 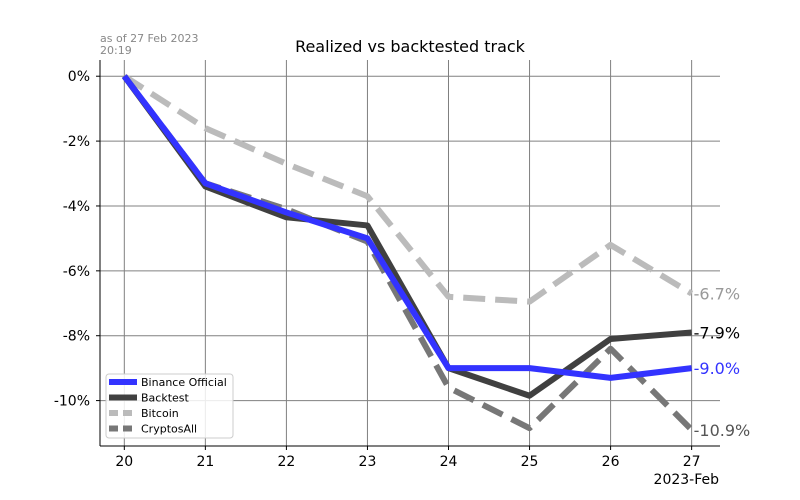 I want to click on x-tick-label: 21, so click(x=205, y=462).